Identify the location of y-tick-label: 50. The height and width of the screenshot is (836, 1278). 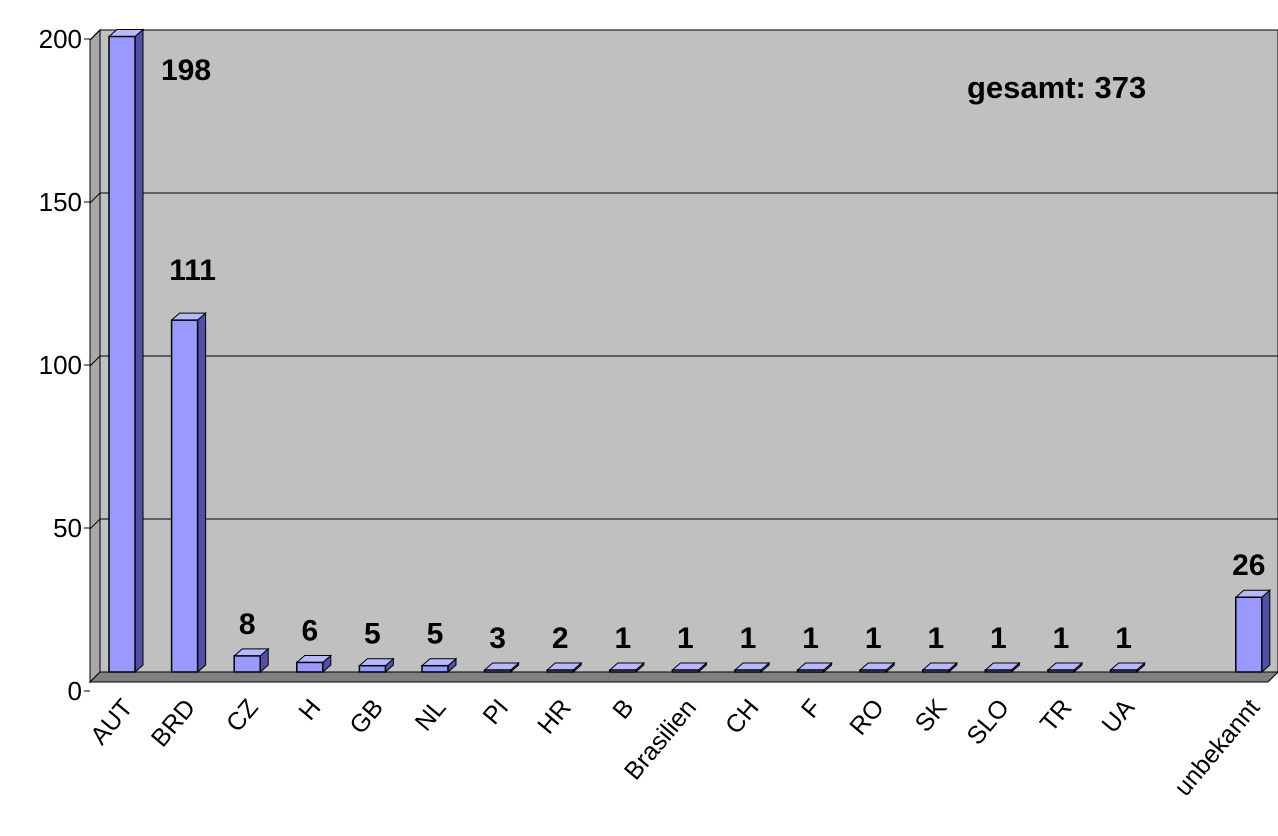
(67, 528).